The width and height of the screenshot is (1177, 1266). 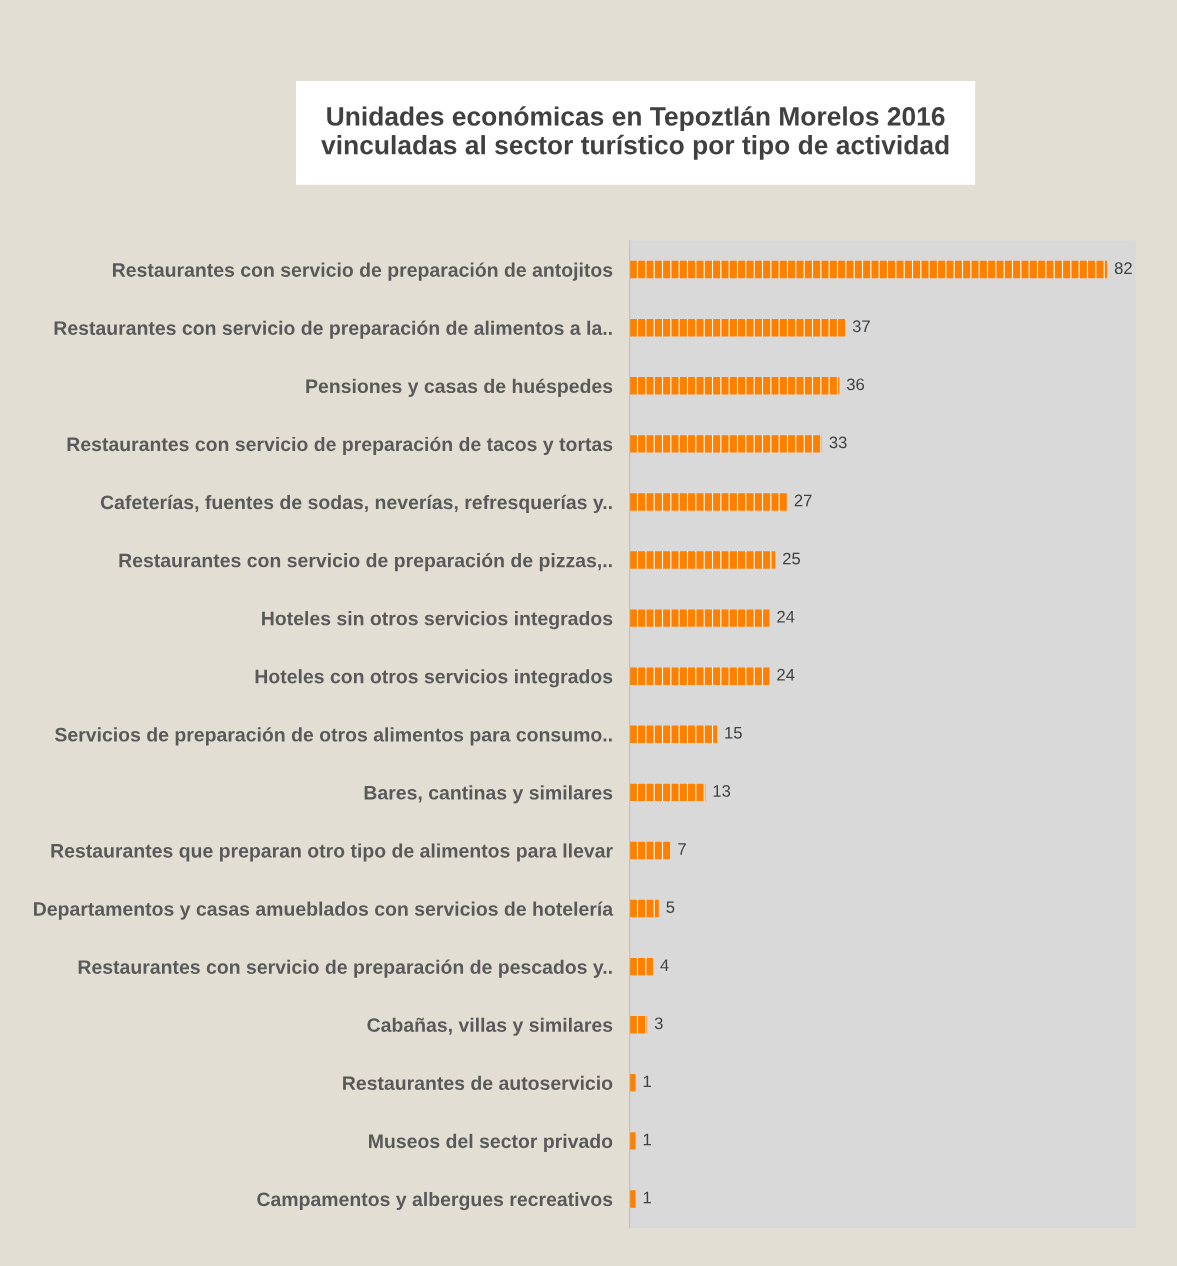 What do you see at coordinates (682, 849) in the screenshot?
I see `data-label: 7` at bounding box center [682, 849].